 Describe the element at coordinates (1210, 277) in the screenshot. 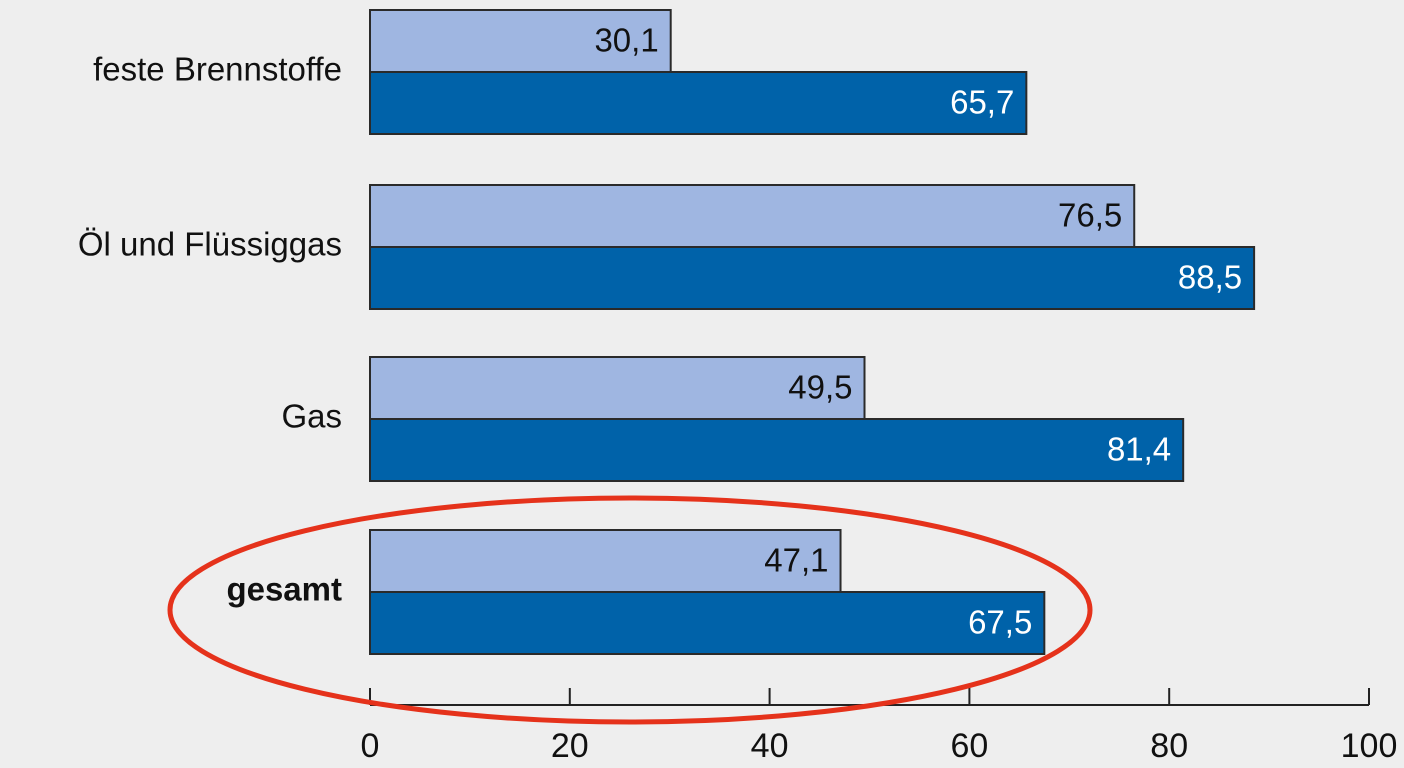

I see `value-label: 88,5` at that location.